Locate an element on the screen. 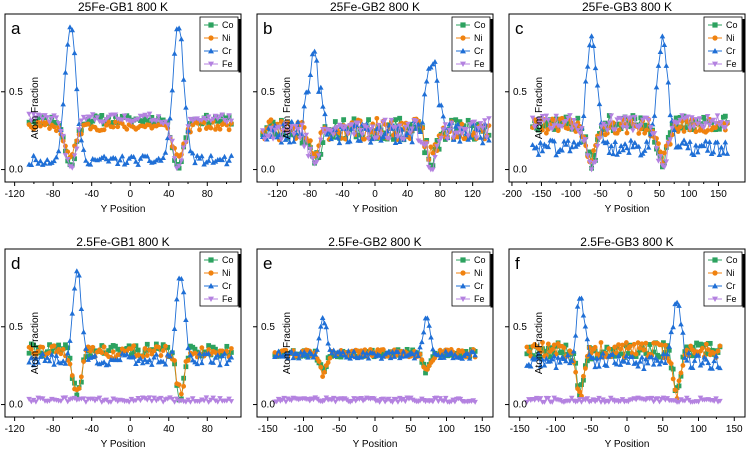 This screenshot has width=753, height=450. series-group is located at coordinates (130, 98).